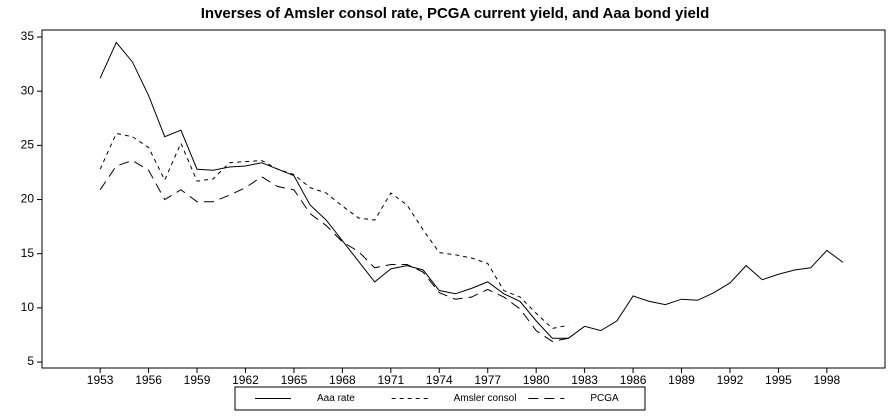  What do you see at coordinates (827, 380) in the screenshot?
I see `x-tick-label: 1998` at bounding box center [827, 380].